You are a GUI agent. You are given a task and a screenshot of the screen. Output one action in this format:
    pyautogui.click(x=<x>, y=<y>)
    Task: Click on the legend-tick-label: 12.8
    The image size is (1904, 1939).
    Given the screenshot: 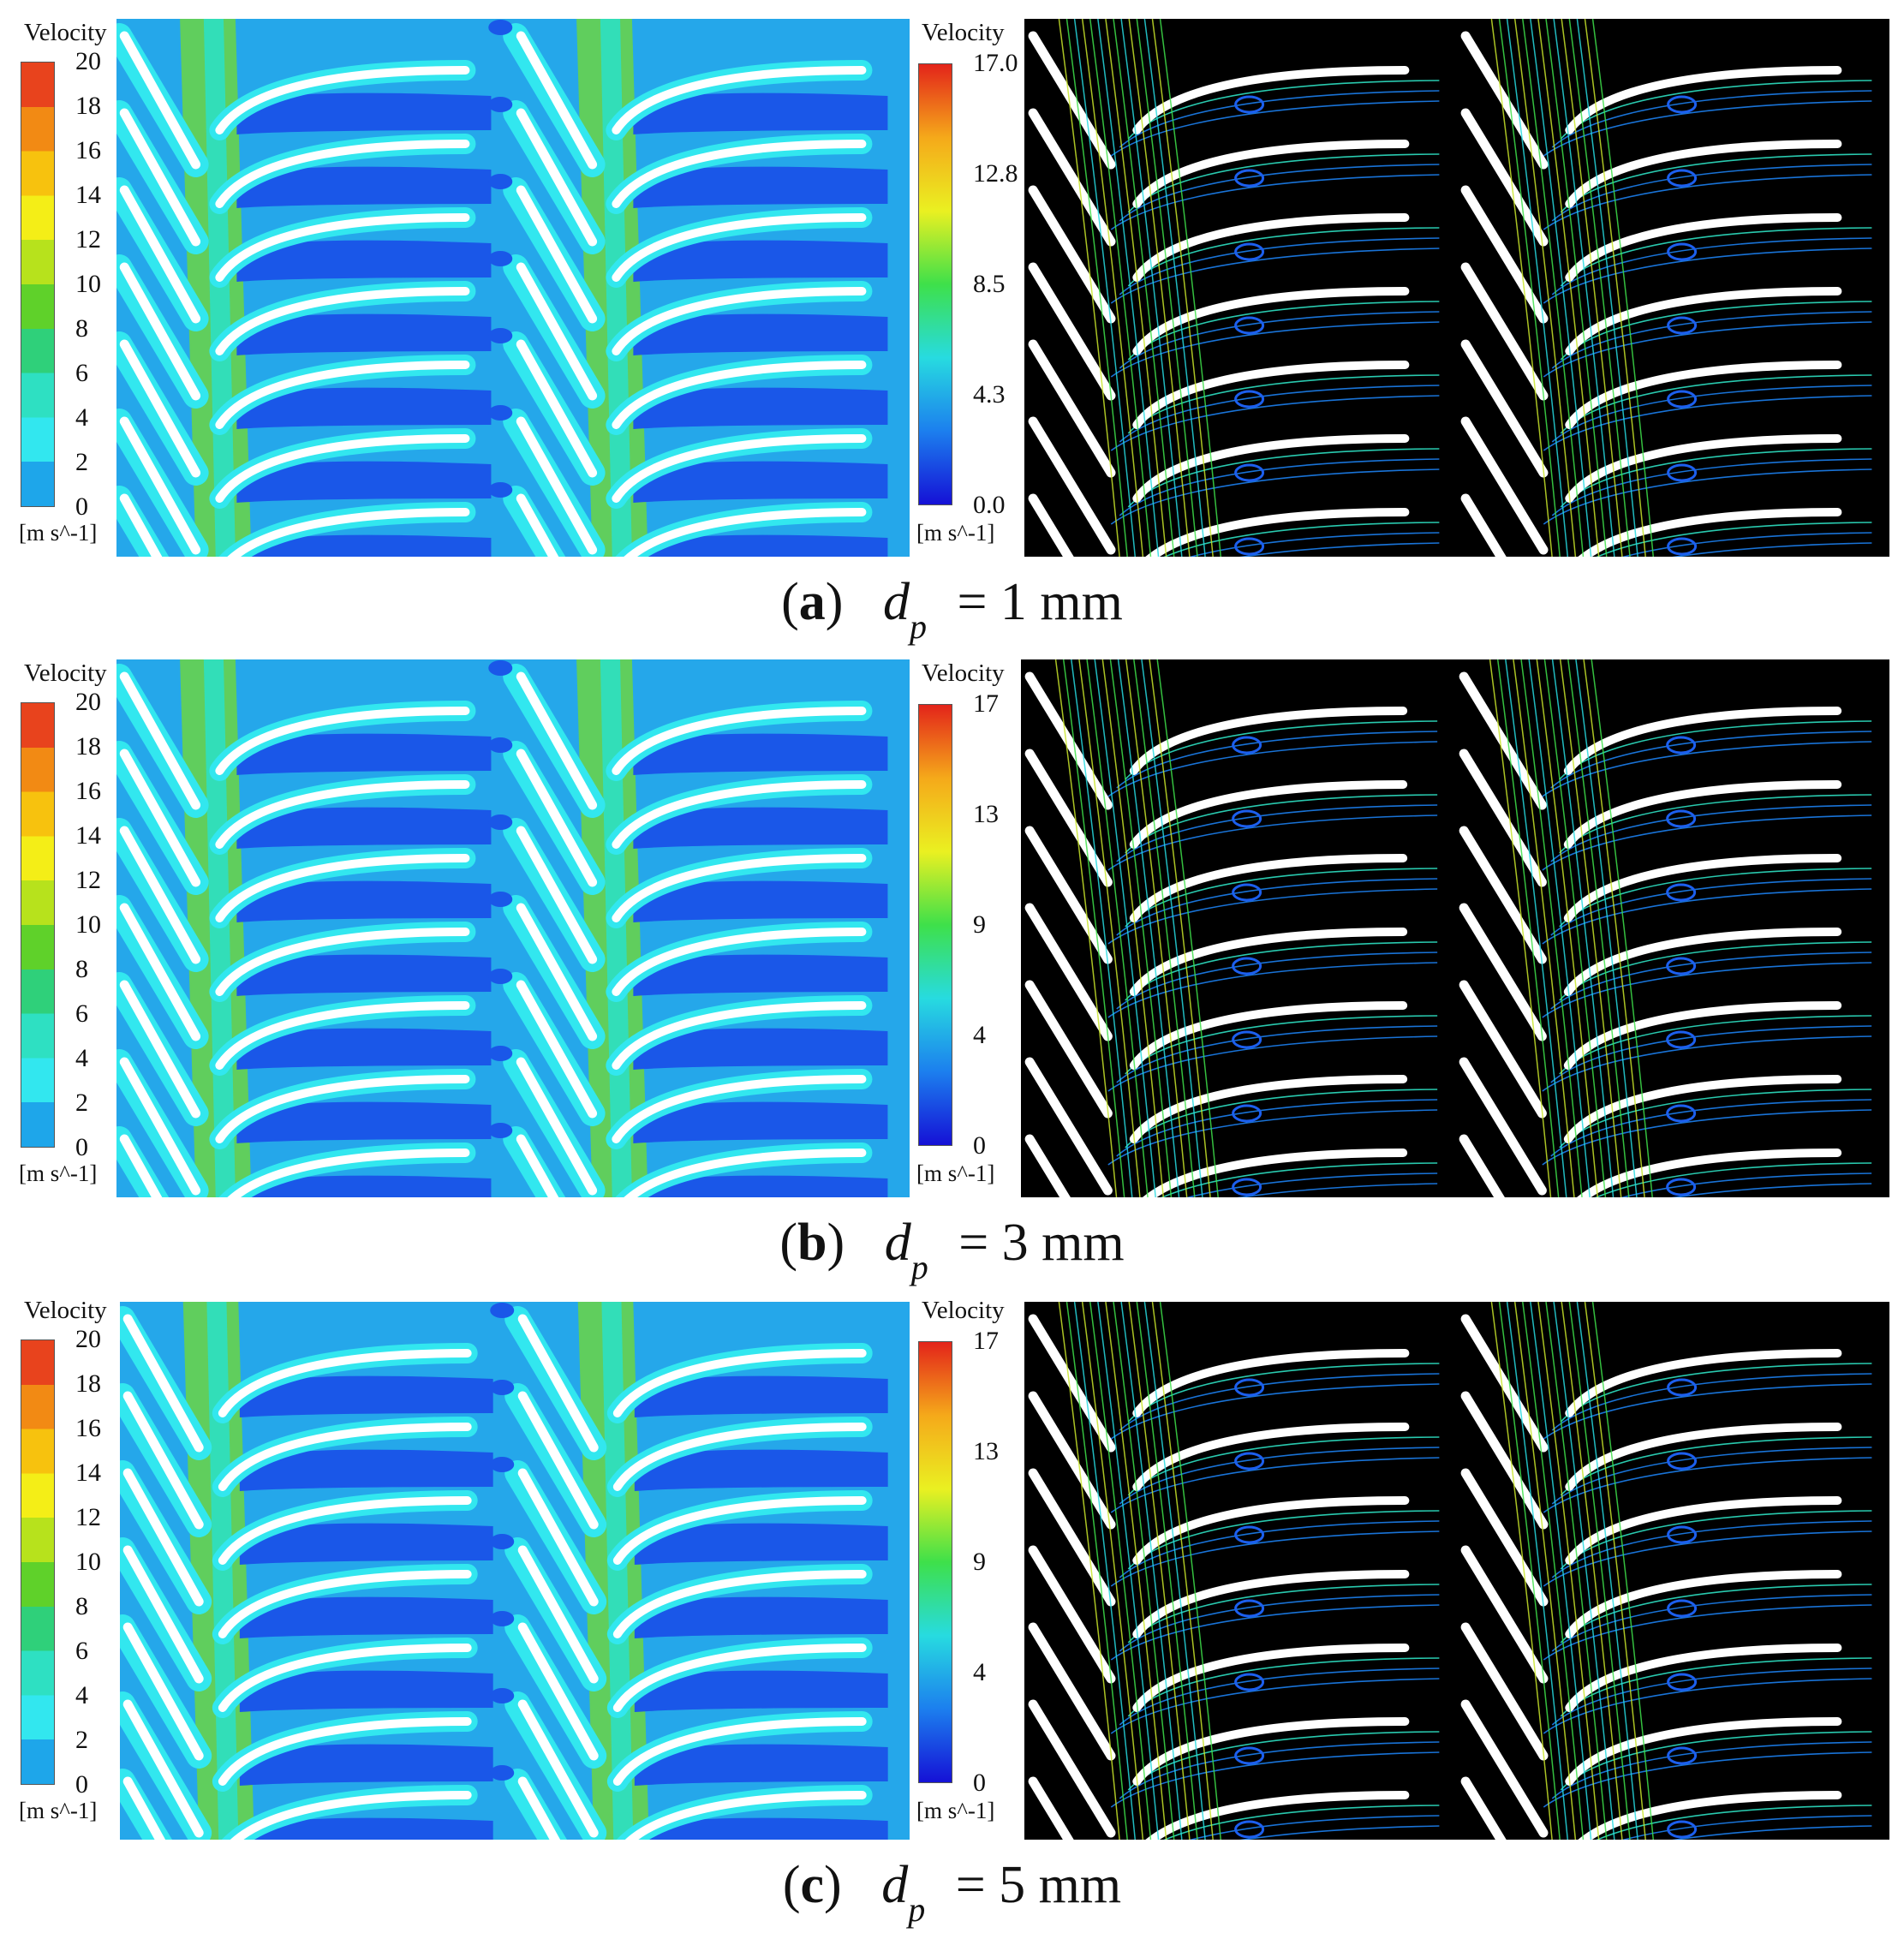 What is the action you would take?
    pyautogui.click(x=995, y=173)
    